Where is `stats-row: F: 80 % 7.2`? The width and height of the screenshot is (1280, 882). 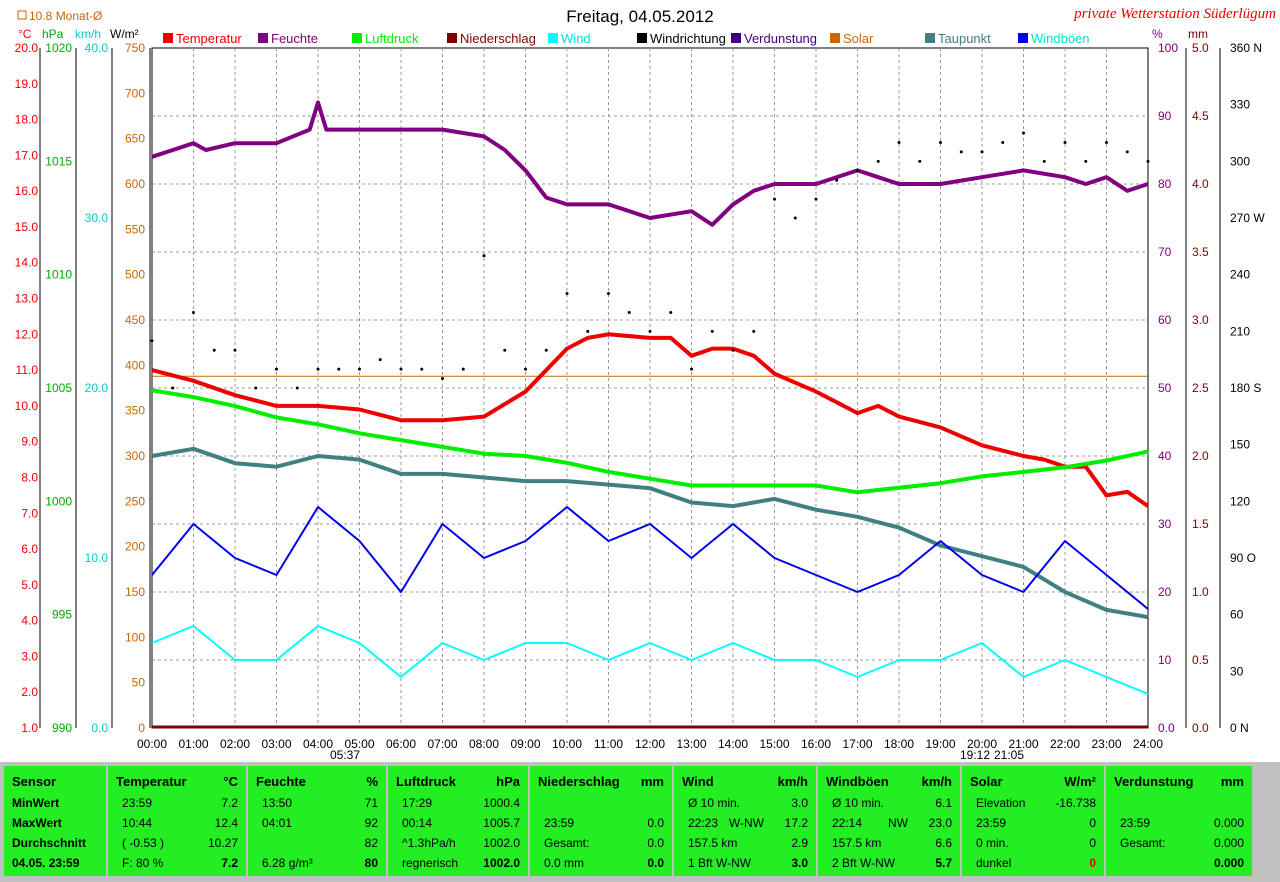
stats-row: F: 80 % 7.2 is located at coordinates (177, 865).